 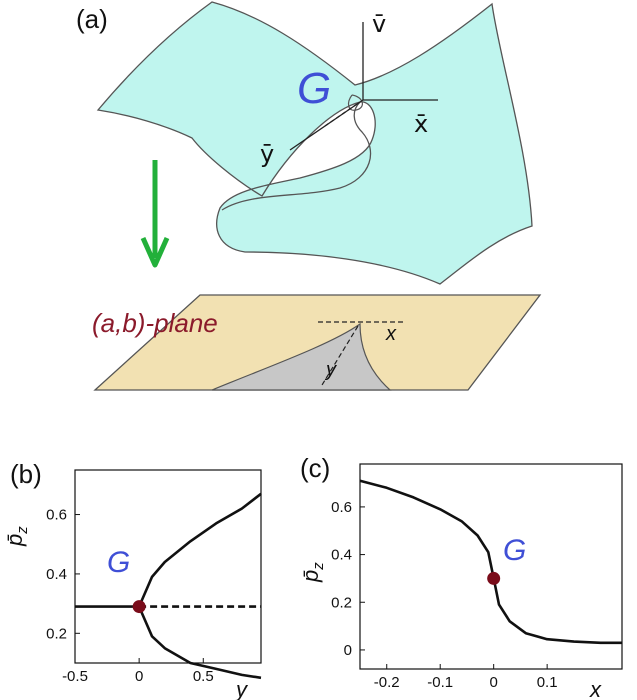 I want to click on marker-g-label-b: G, so click(x=118, y=562).